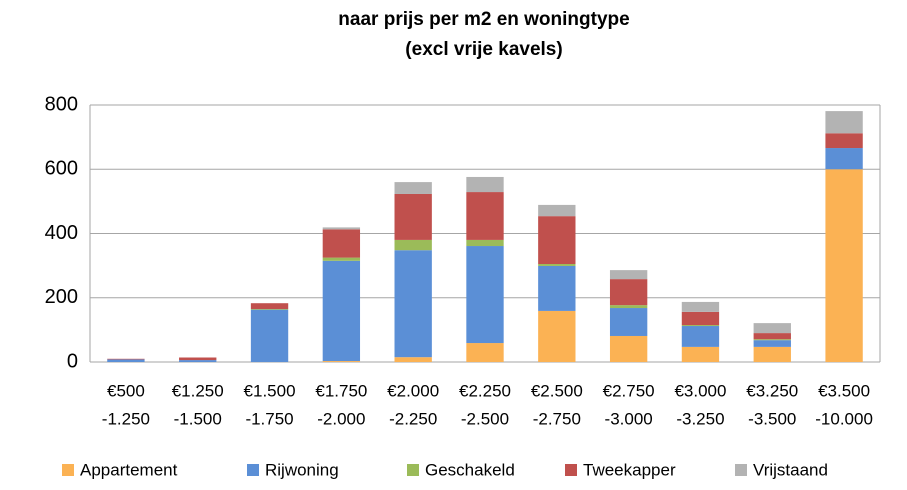 The width and height of the screenshot is (907, 490). Describe the element at coordinates (269, 418) in the screenshot. I see `x-tick-label: -1.750` at that location.